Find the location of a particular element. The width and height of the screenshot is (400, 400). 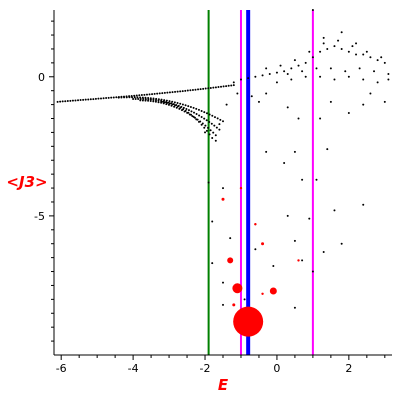

y-axis-label: <J3> is located at coordinates (26, 182).